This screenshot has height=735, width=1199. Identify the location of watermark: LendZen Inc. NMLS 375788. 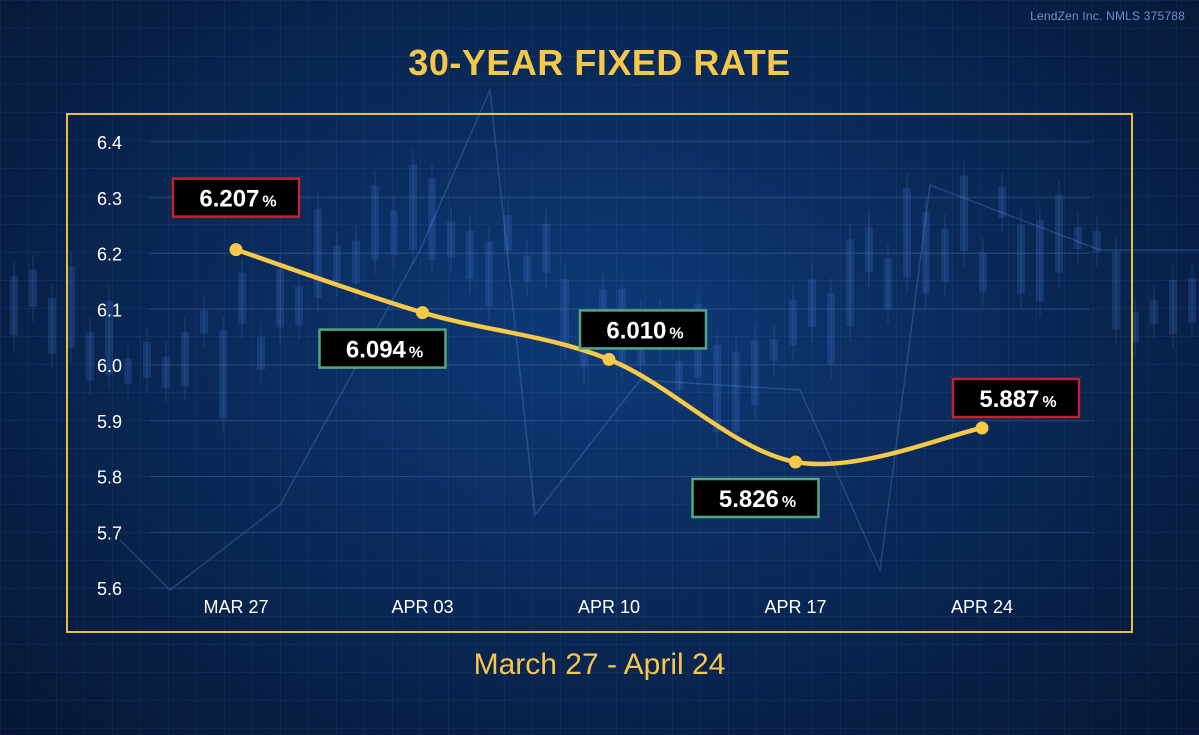
(1107, 16).